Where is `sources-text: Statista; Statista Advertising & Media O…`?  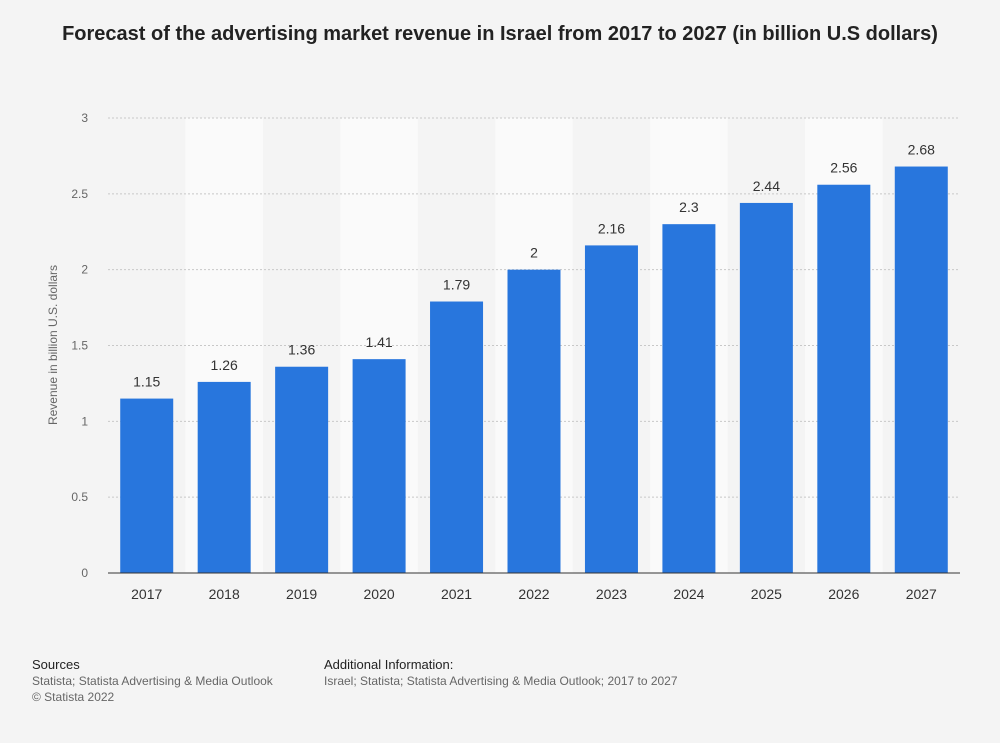
sources-text: Statista; Statista Advertising & Media O… is located at coordinates (152, 681).